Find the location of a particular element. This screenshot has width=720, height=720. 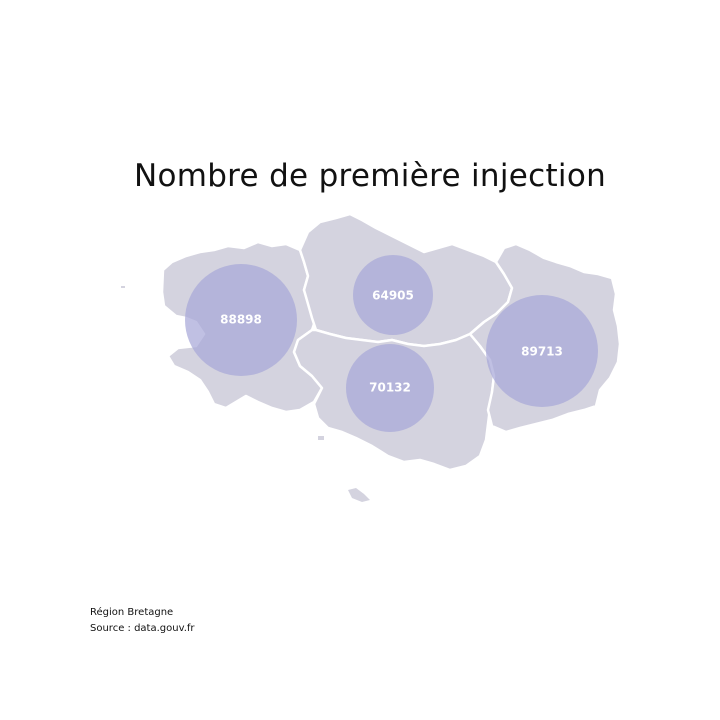

bubbles-group: 88898 64905 70132 89713 is located at coordinates (391, 343).